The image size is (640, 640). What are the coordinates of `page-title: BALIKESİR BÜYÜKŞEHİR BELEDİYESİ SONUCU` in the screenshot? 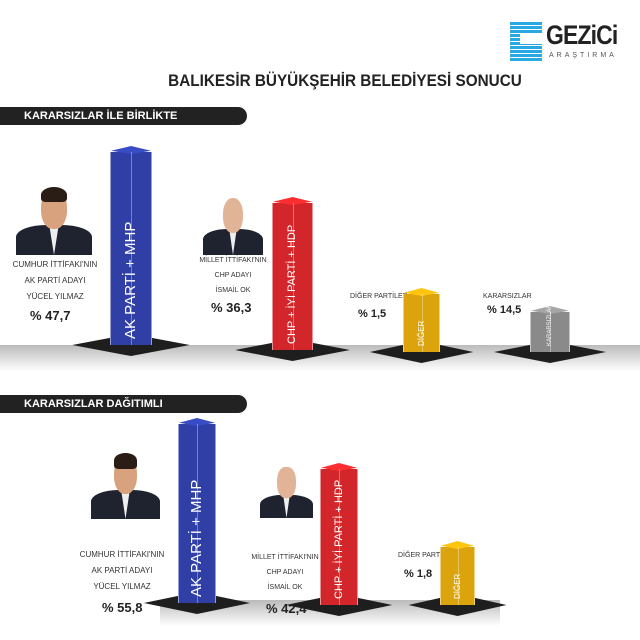 It's located at (345, 80).